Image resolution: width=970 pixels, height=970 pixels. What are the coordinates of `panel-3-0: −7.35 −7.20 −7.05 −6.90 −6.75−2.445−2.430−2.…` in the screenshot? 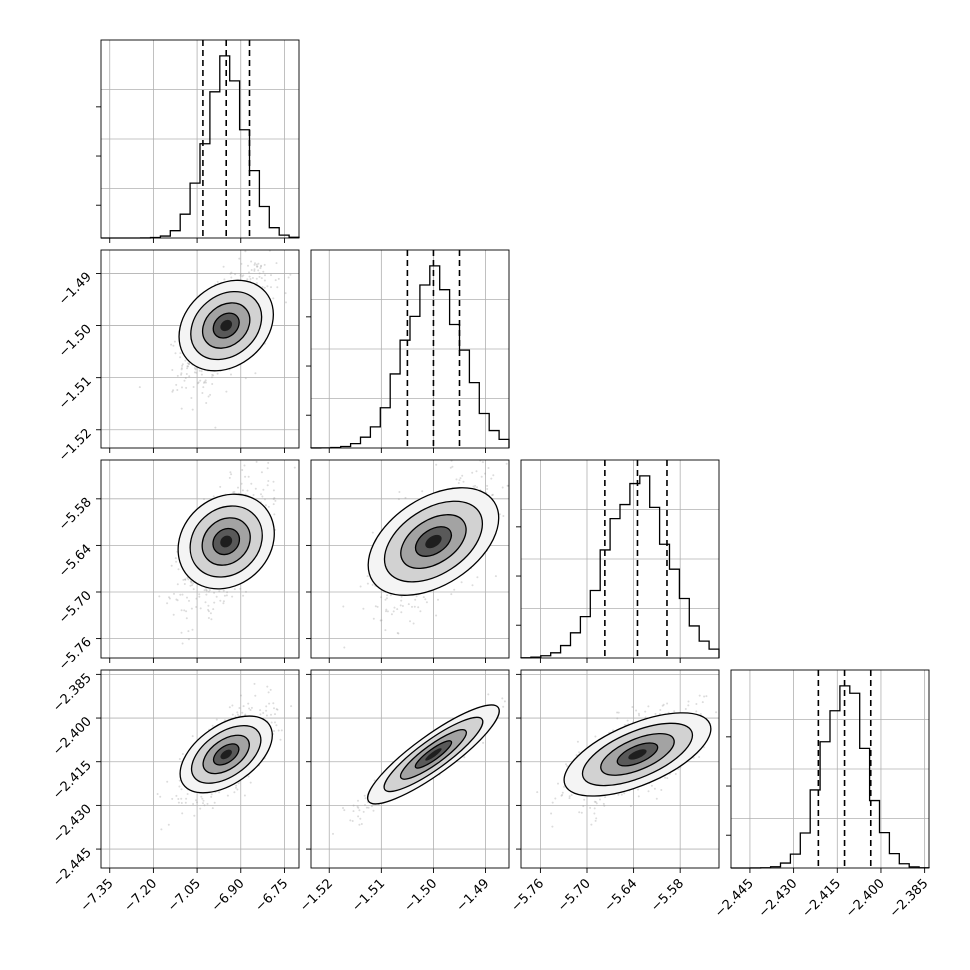 It's located at (175, 792).